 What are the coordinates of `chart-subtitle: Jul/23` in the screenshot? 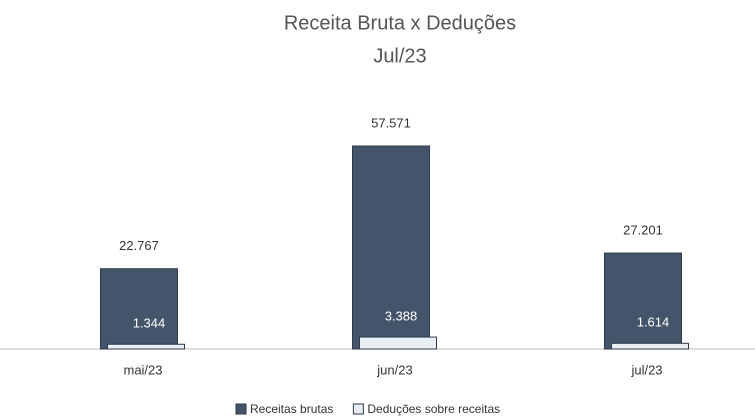 It's located at (399, 56).